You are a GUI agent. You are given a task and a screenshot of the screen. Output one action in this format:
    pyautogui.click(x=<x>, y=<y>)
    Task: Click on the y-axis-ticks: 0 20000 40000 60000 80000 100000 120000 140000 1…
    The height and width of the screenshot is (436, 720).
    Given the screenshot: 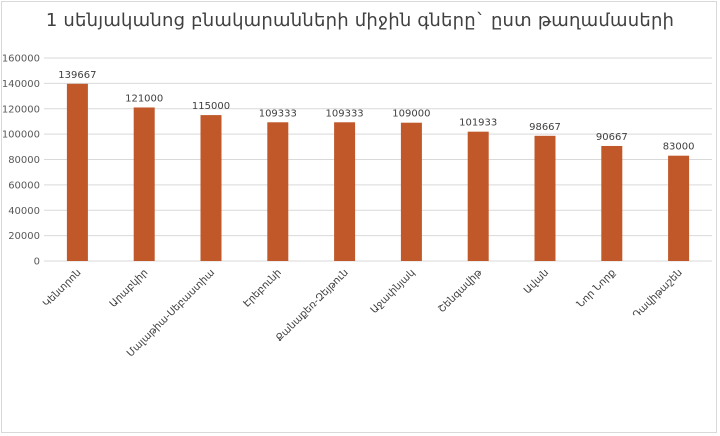 What is the action you would take?
    pyautogui.click(x=21, y=161)
    